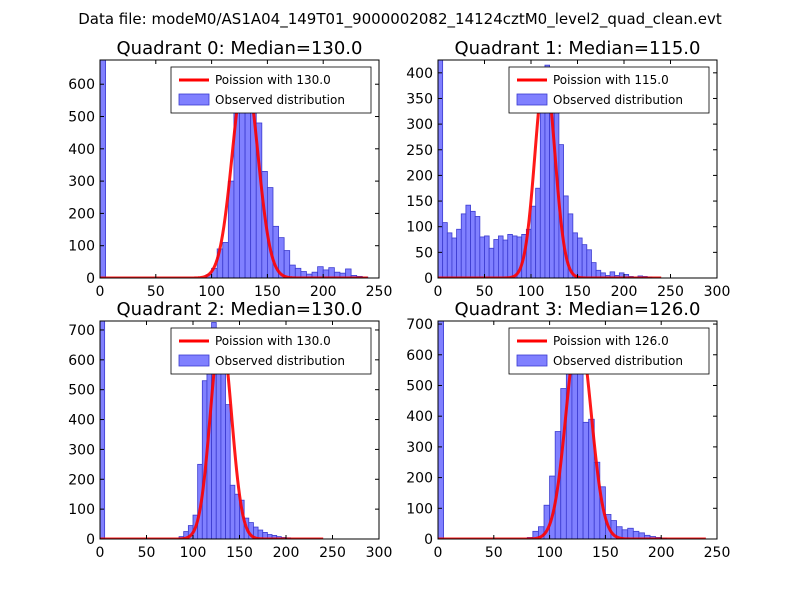 Image resolution: width=800 pixels, height=600 pixels. I want to click on poisson-curve, so click(234, 173).